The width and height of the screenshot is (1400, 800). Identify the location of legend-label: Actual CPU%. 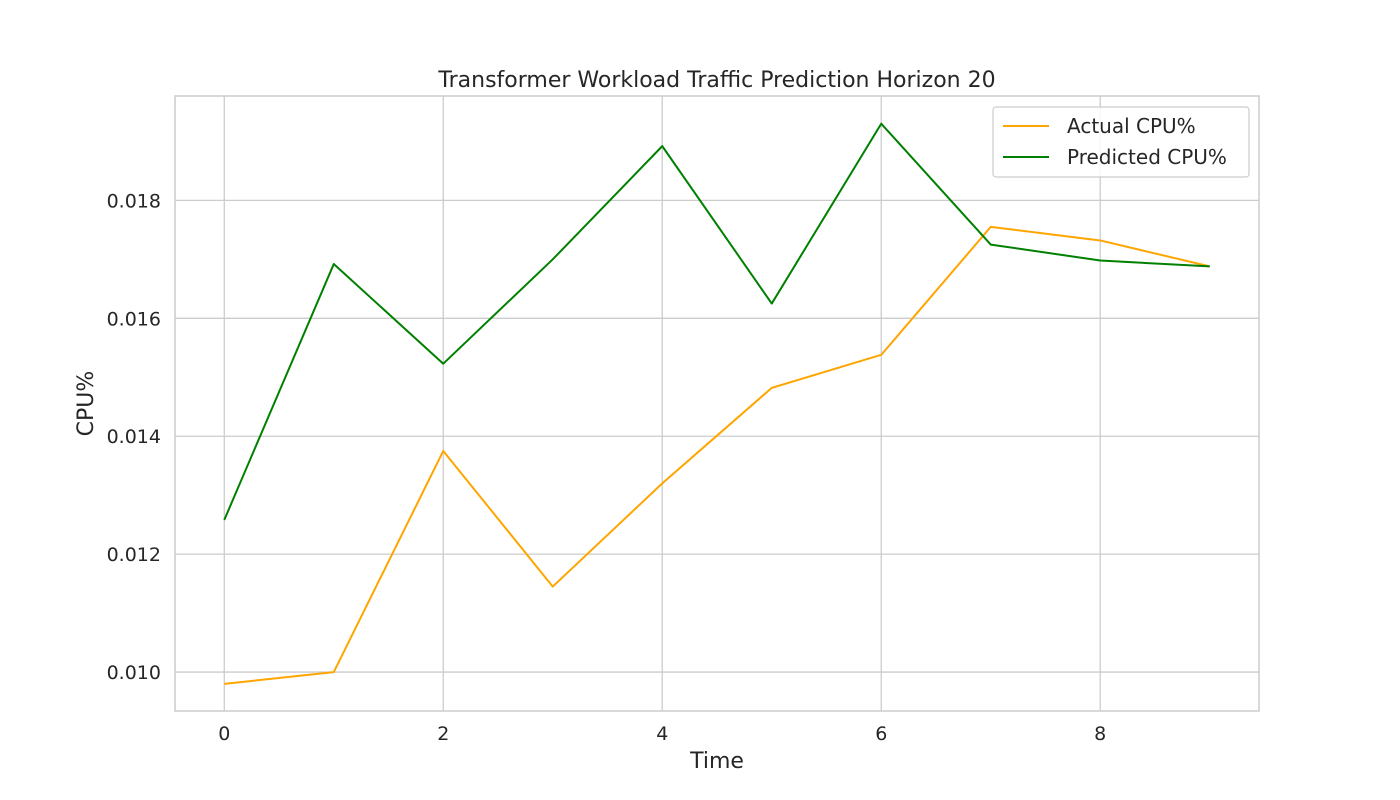
(1131, 126).